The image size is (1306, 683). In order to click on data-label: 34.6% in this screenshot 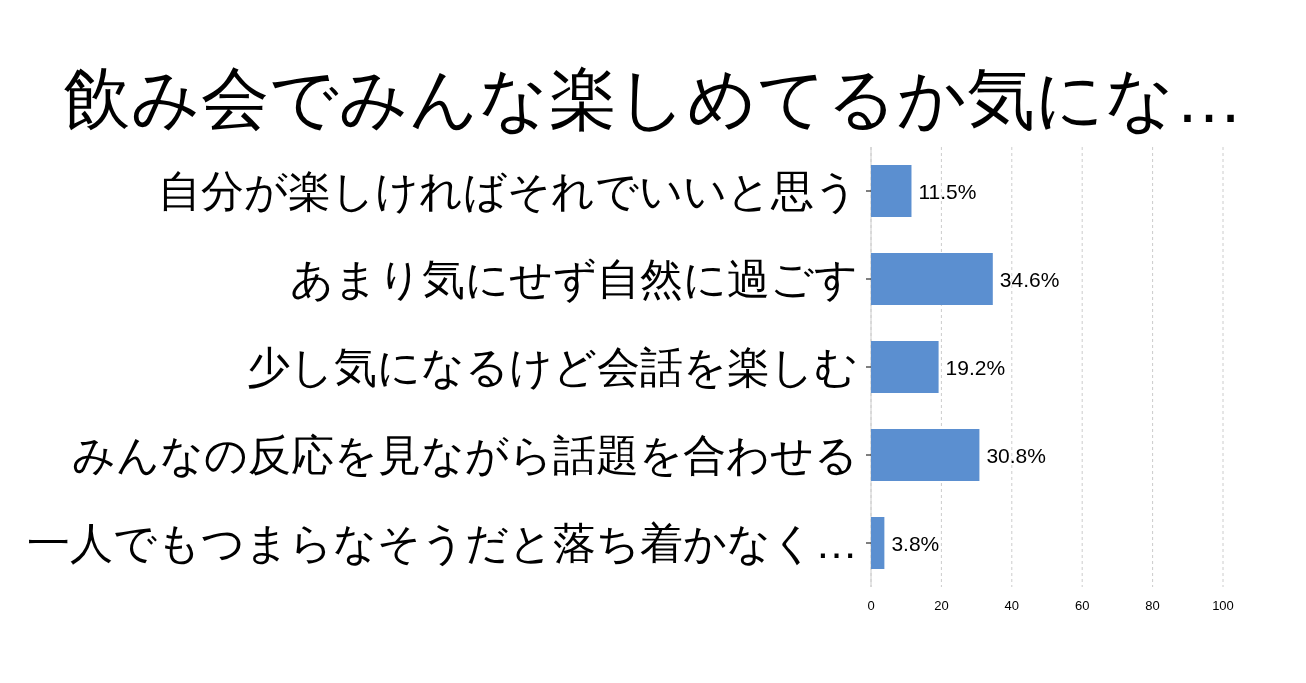, I will do `click(1029, 279)`.